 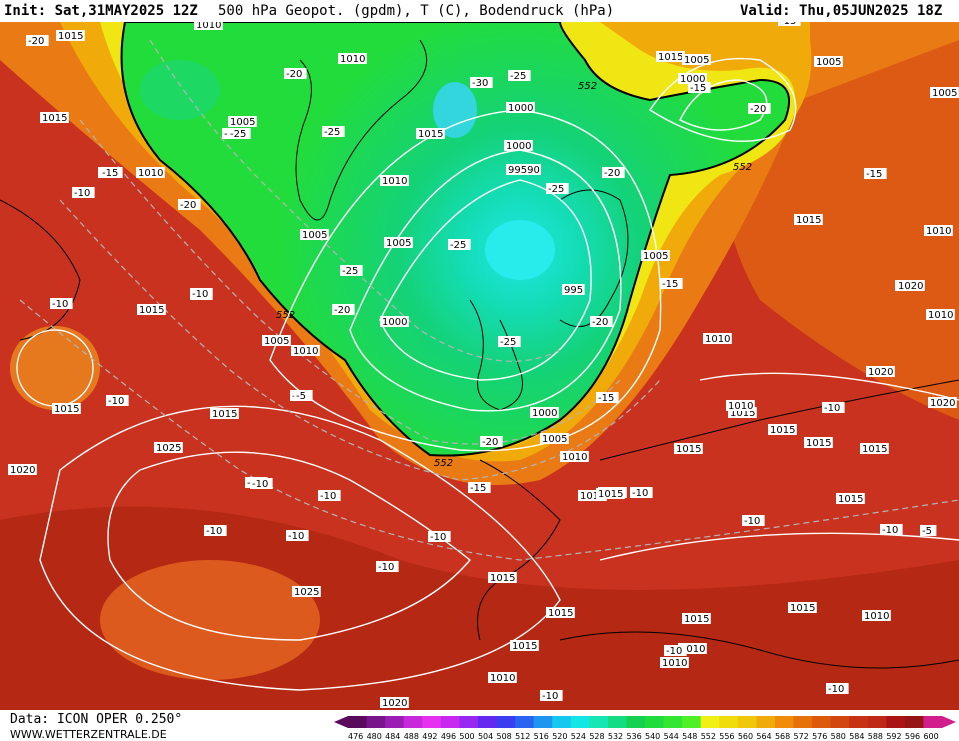 I want to click on temperature-label: -15, so click(x=111, y=173).